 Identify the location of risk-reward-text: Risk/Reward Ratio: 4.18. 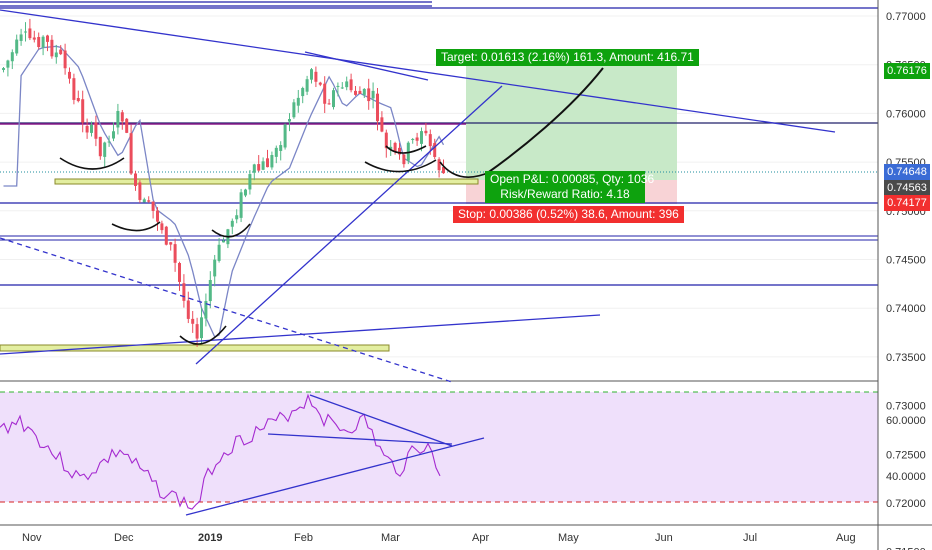
(565, 194).